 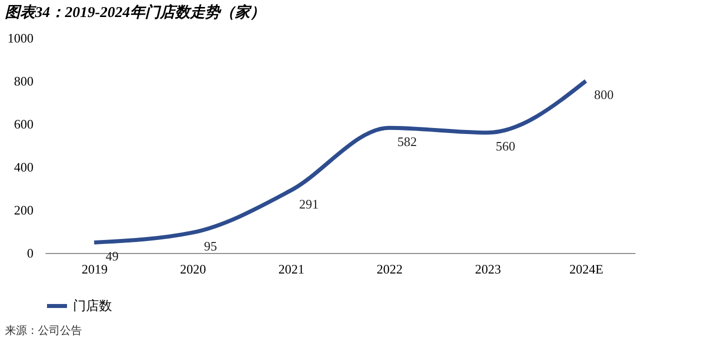 What do you see at coordinates (43, 330) in the screenshot?
I see `source-note: 来源：公司公告` at bounding box center [43, 330].